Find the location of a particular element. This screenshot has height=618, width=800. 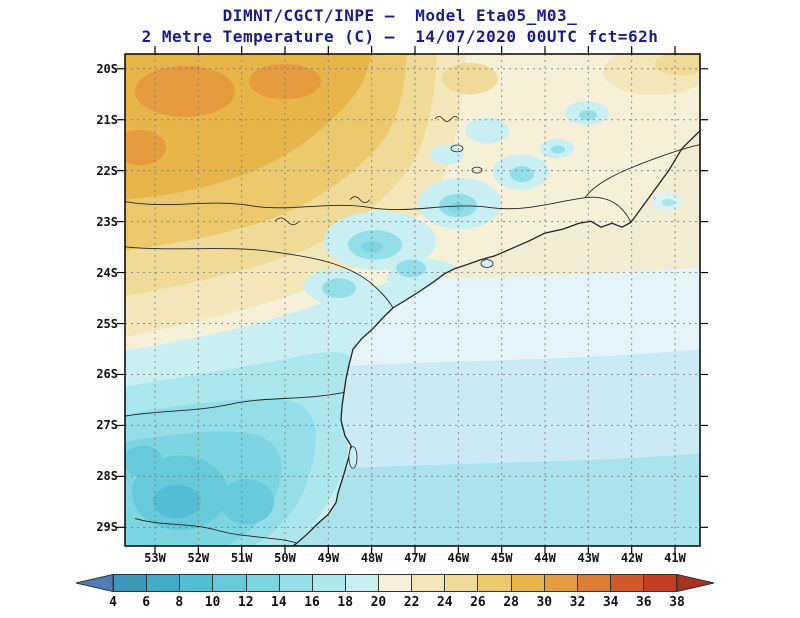

colorbar-tick-label: 18 is located at coordinates (345, 602).